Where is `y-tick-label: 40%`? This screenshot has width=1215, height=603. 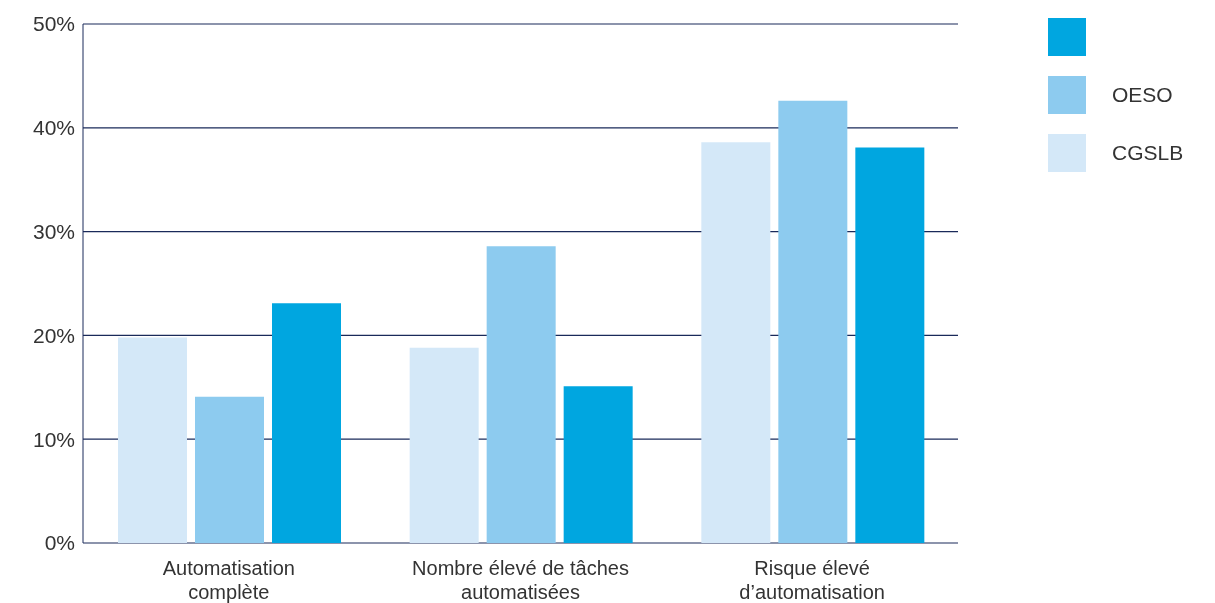 y-tick-label: 40% is located at coordinates (53, 128).